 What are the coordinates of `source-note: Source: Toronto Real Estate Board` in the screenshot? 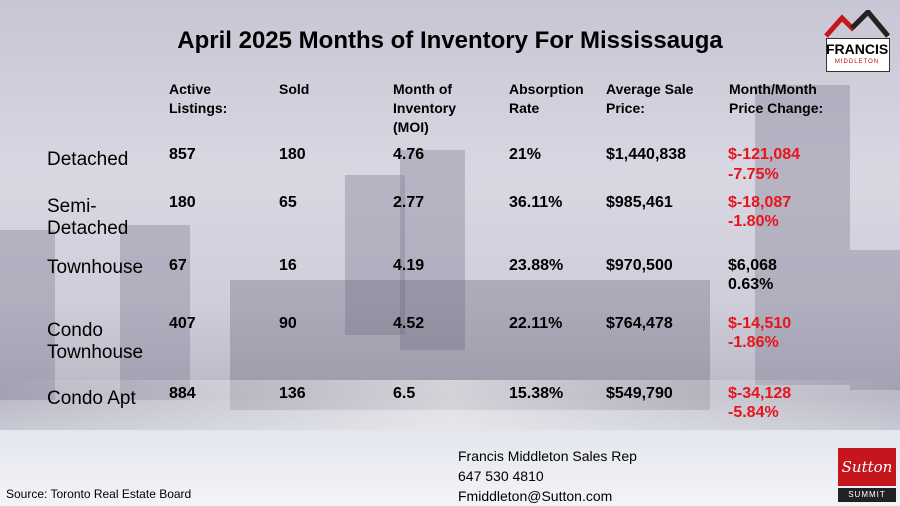 It's located at (99, 494).